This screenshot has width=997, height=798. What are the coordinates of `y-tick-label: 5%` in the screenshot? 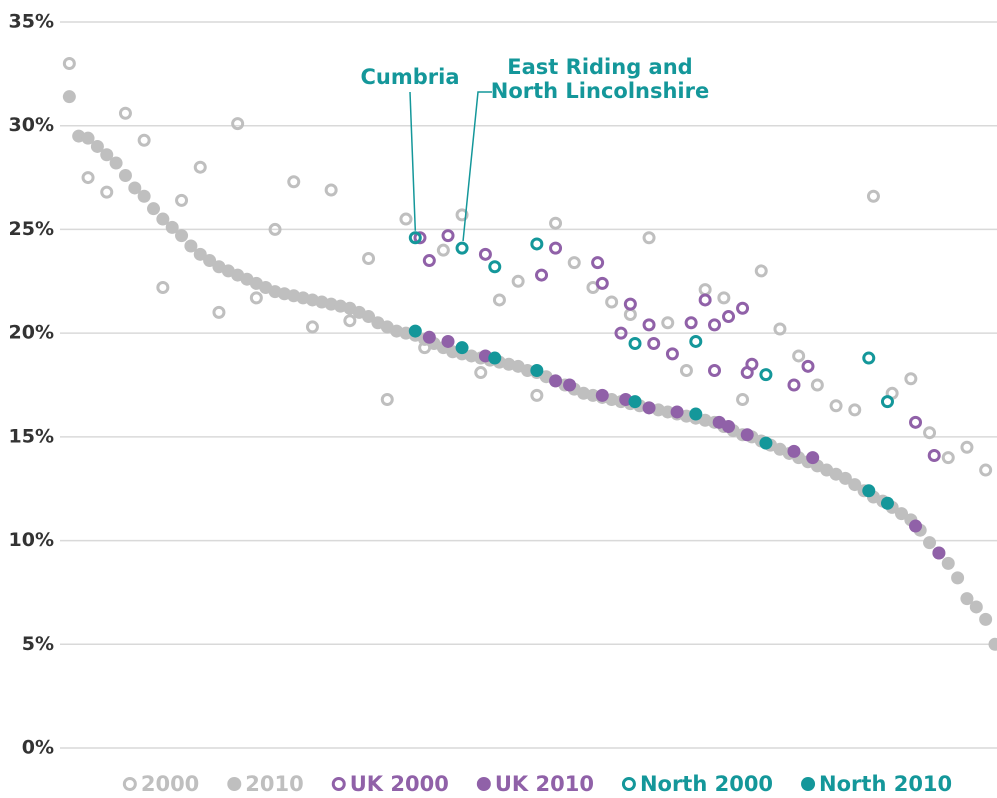 It's located at (38, 644).